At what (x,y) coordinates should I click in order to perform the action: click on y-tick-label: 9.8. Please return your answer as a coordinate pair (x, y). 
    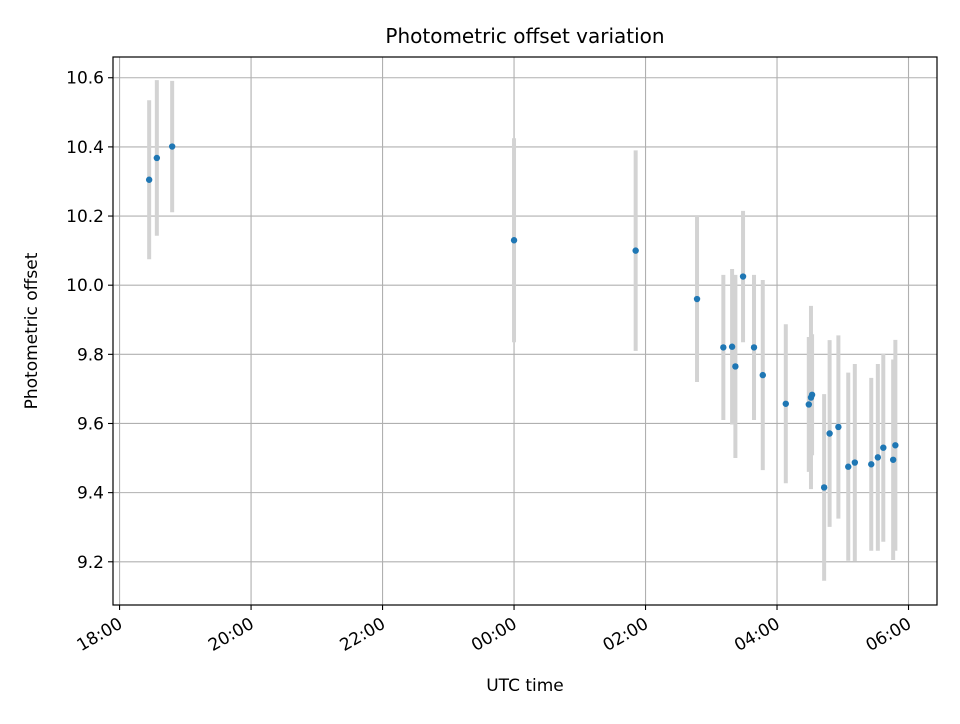
    Looking at the image, I should click on (90, 355).